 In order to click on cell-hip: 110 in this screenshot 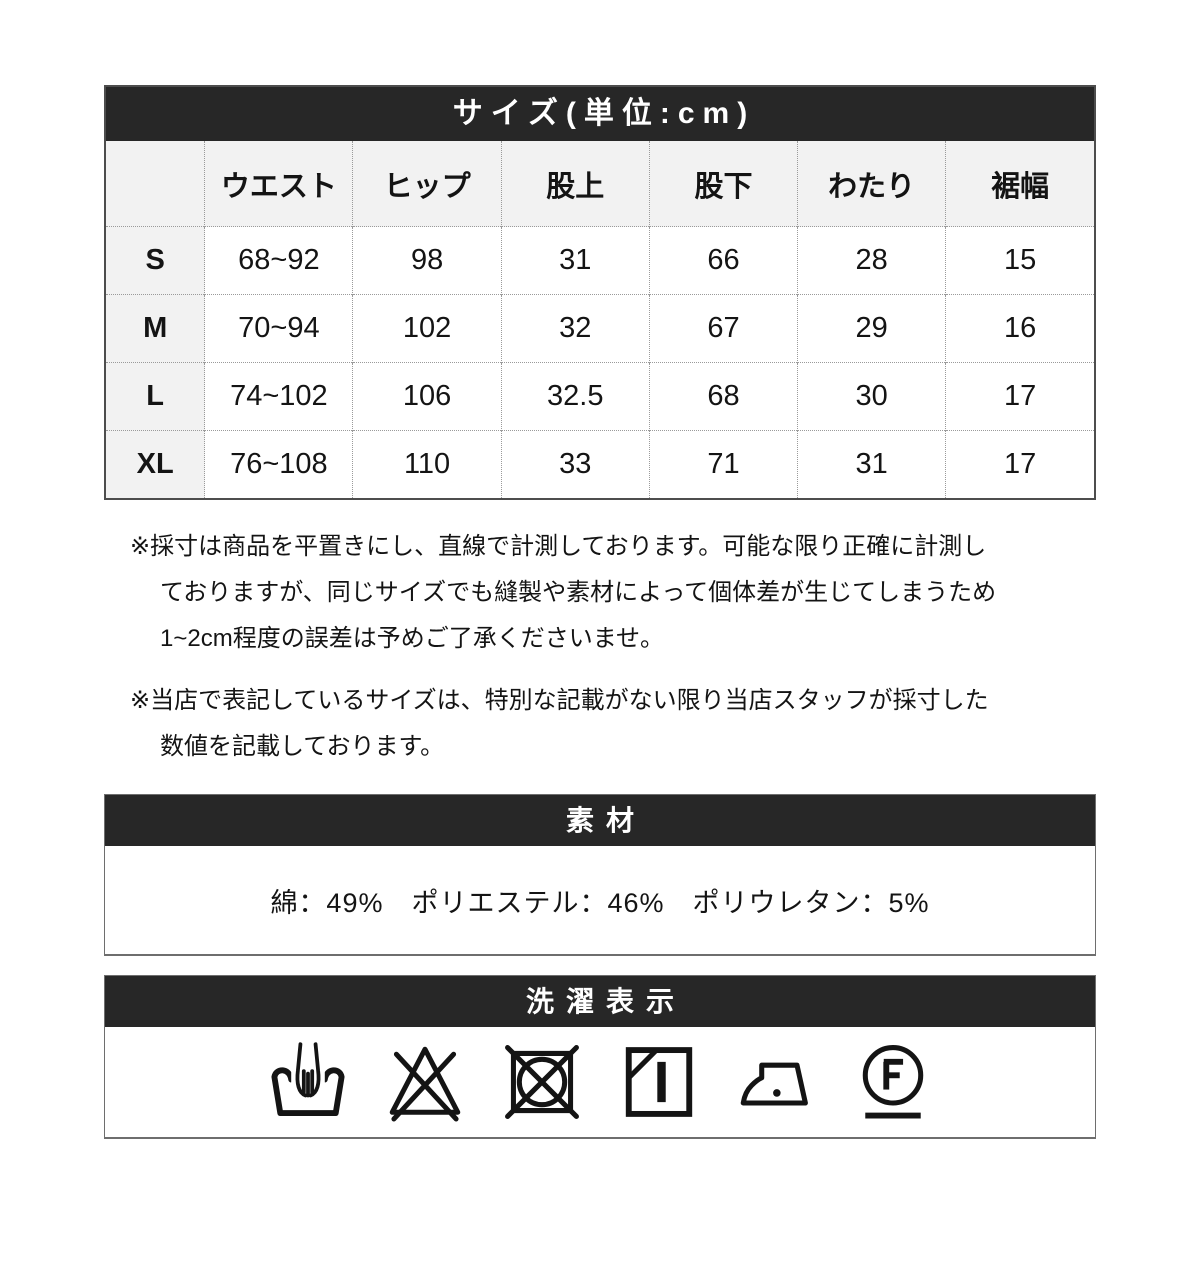, I will do `click(427, 464)`.